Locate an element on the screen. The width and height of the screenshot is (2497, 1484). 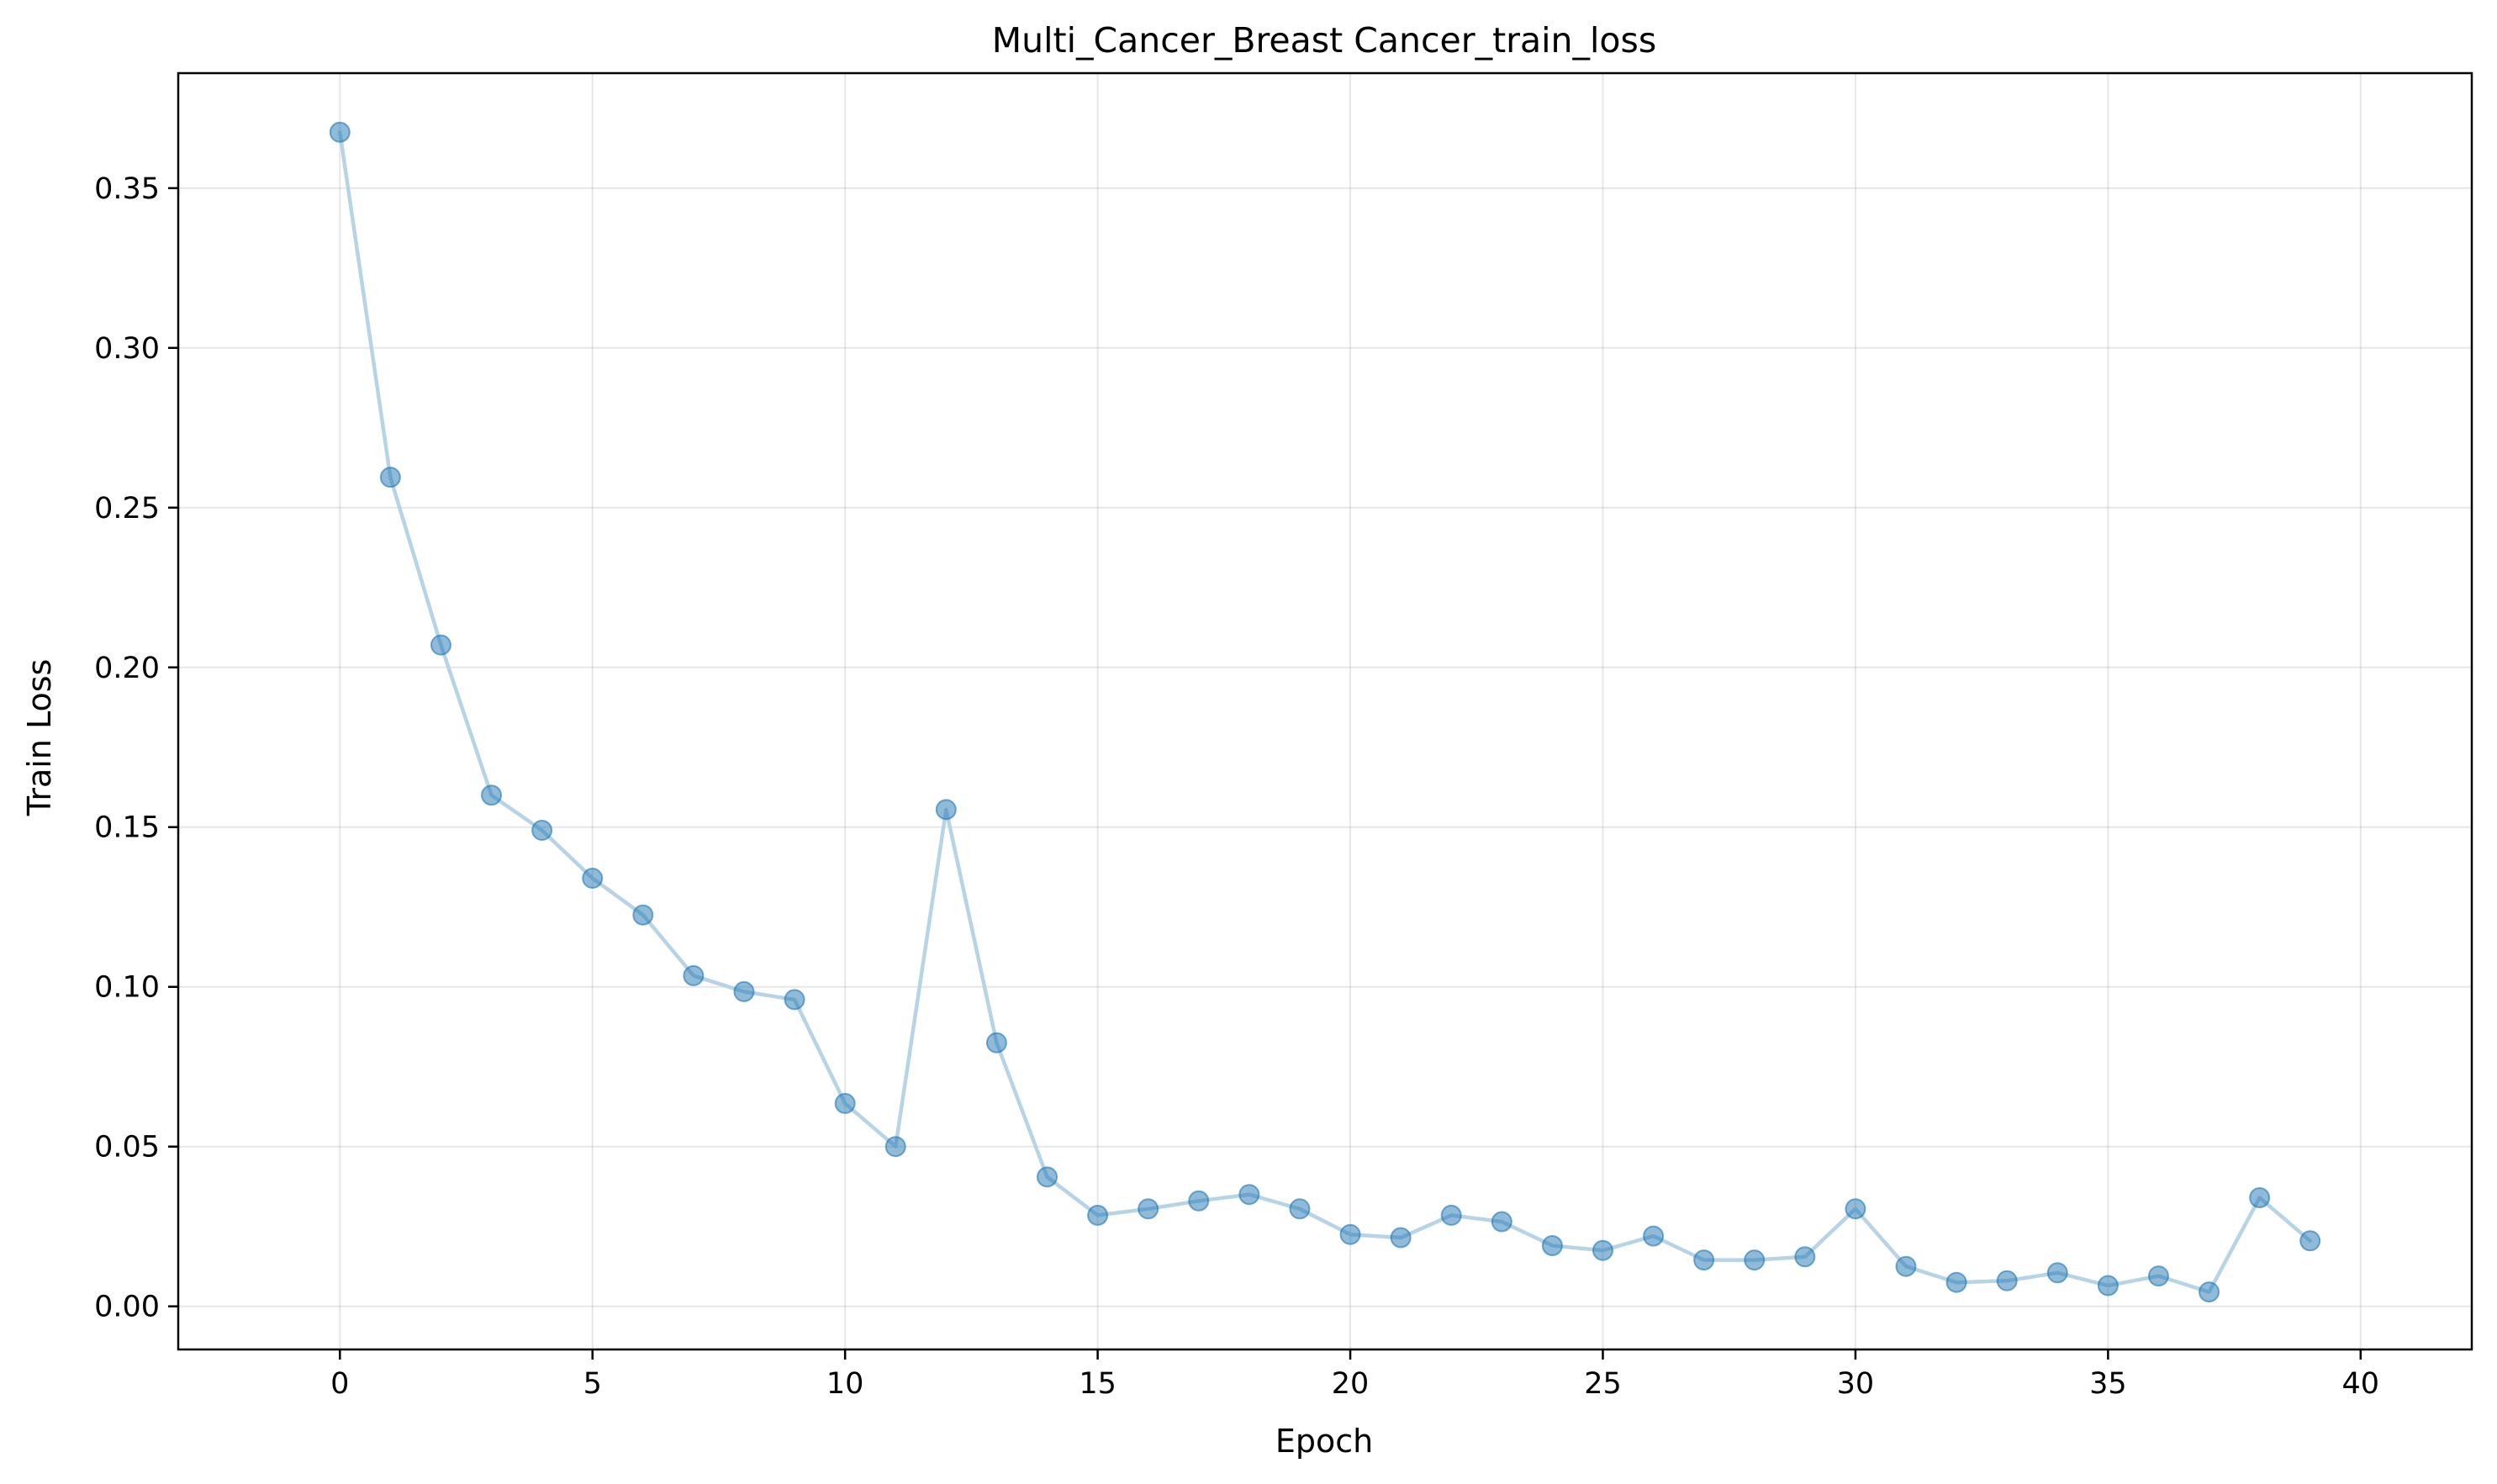
y-tick-label: 0.05 is located at coordinates (127, 1147).